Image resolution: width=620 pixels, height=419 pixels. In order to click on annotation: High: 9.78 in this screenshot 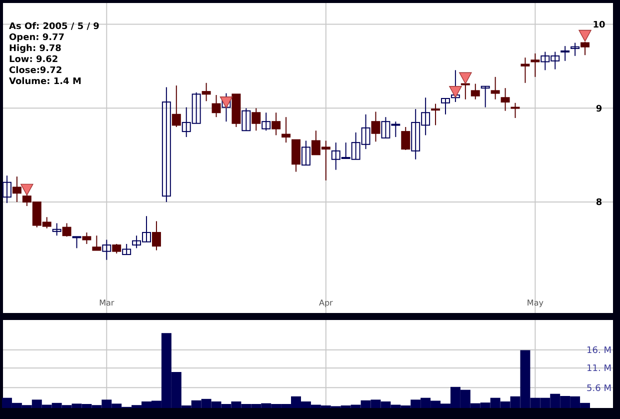, I will do `click(35, 49)`.